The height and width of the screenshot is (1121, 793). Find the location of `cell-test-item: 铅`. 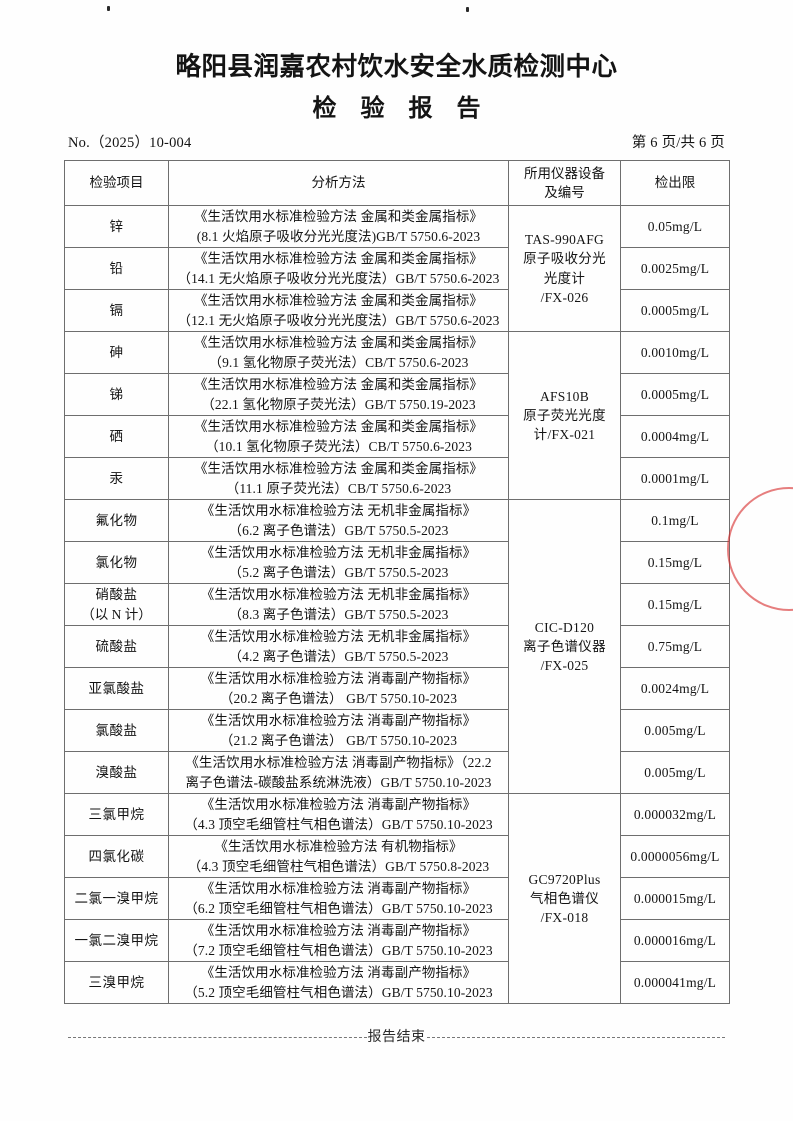

cell-test-item: 铅 is located at coordinates (116, 268).